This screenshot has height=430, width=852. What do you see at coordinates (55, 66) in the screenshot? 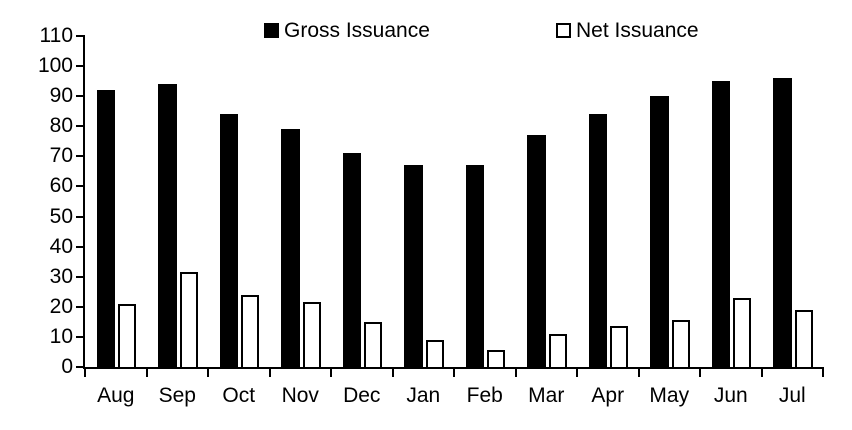
I see `y-tick-label: 100` at bounding box center [55, 66].